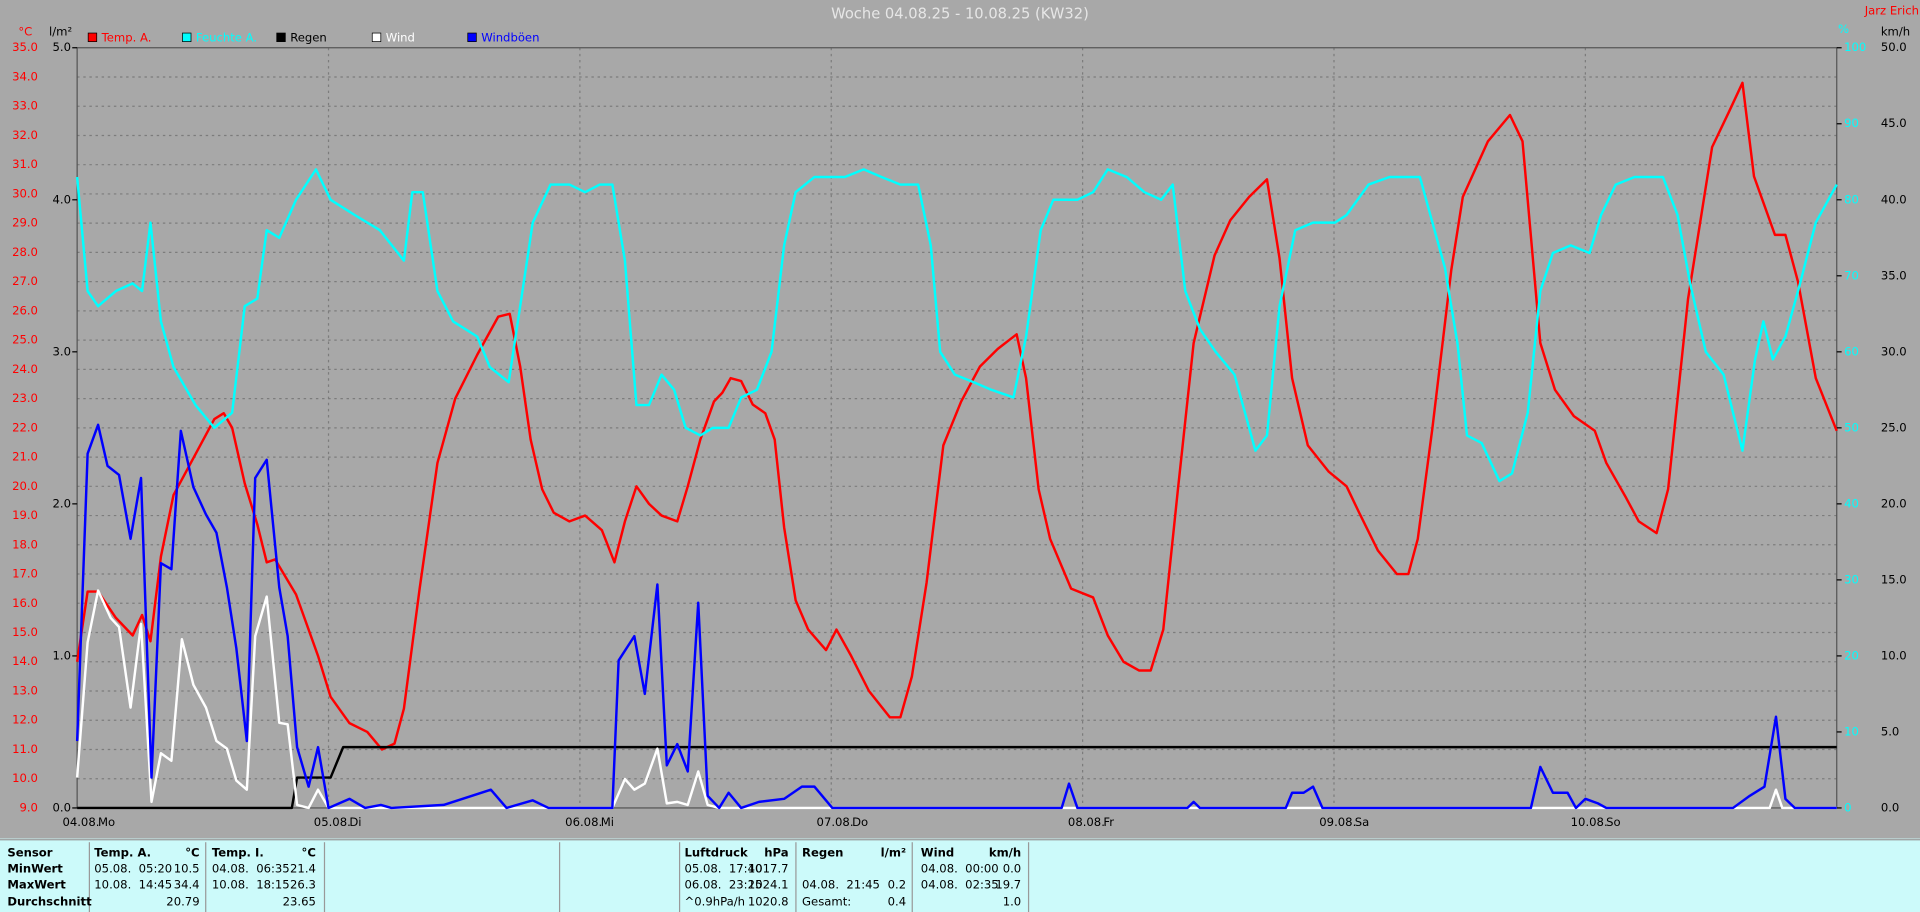  Describe the element at coordinates (1851, 351) in the screenshot. I see `y4-tick-label: 60` at that location.